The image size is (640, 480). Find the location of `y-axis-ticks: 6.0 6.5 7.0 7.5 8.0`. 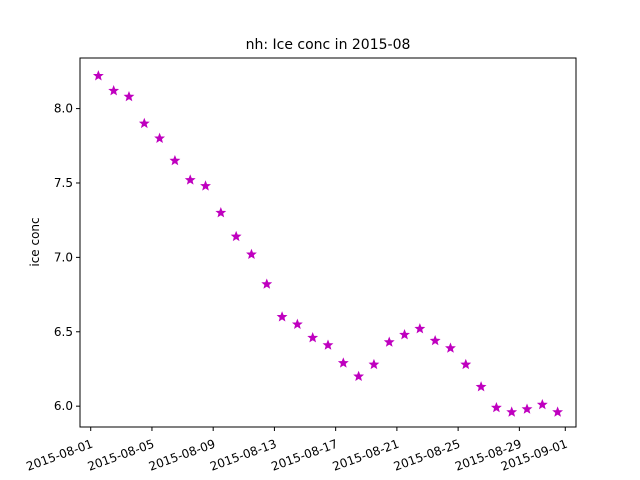

y-axis-ticks: 6.0 6.5 7.0 7.5 8.0 is located at coordinates (67, 257).